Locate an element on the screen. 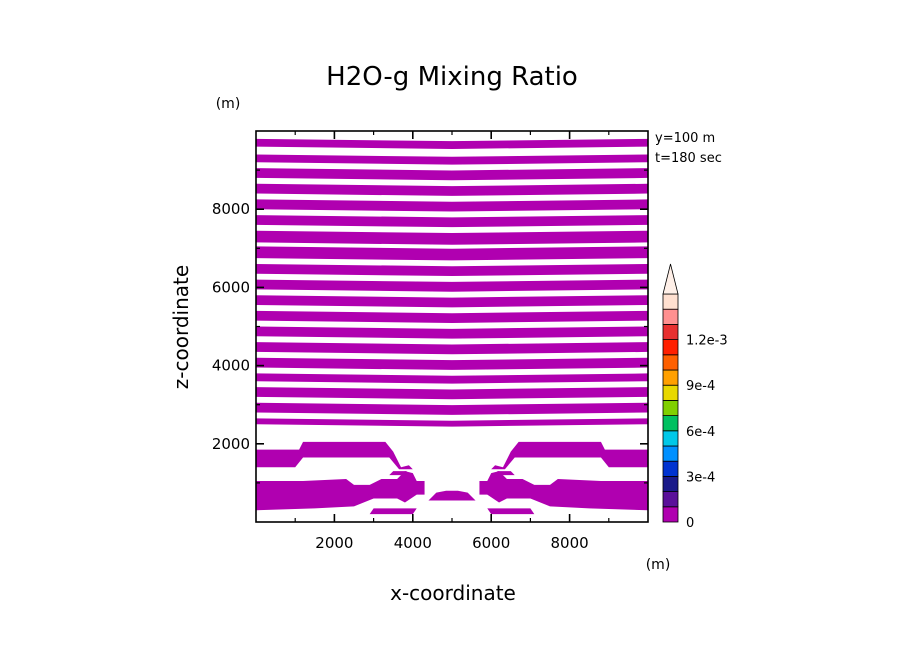 This screenshot has width=904, height=654. colorbar-label-1: 3e-4 is located at coordinates (700, 477).